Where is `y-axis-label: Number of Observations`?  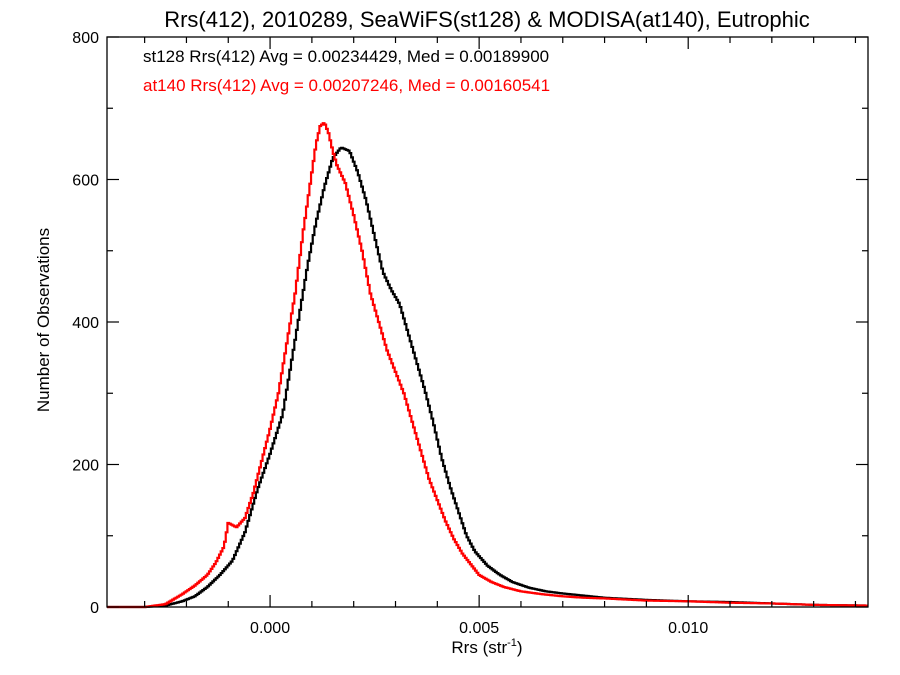 y-axis-label: Number of Observations is located at coordinates (43, 320).